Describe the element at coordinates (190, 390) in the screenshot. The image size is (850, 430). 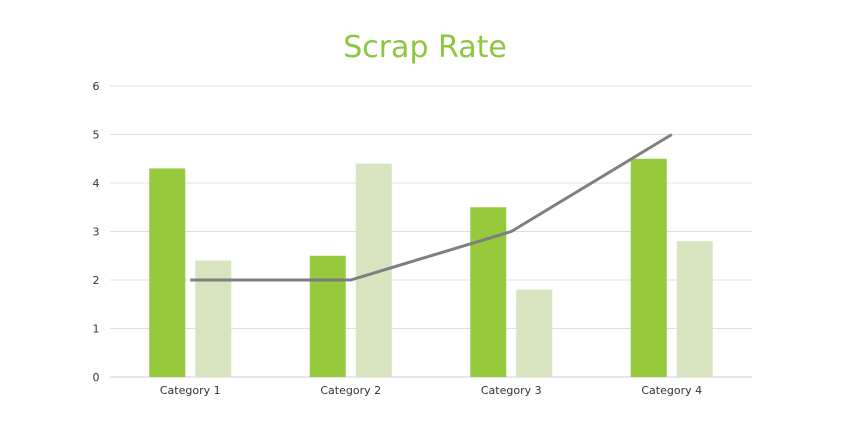
I see `x-tick-label: Category 1` at that location.